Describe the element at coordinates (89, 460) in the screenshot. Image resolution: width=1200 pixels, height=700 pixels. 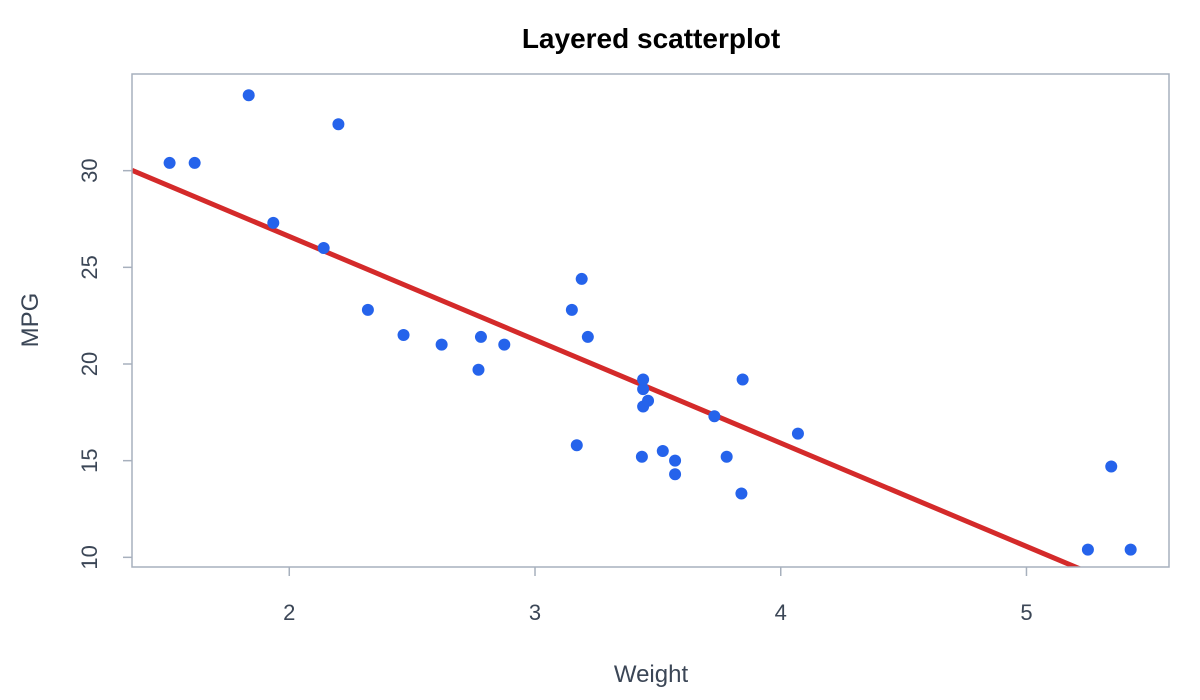
I see `y-tick-label: 15` at that location.